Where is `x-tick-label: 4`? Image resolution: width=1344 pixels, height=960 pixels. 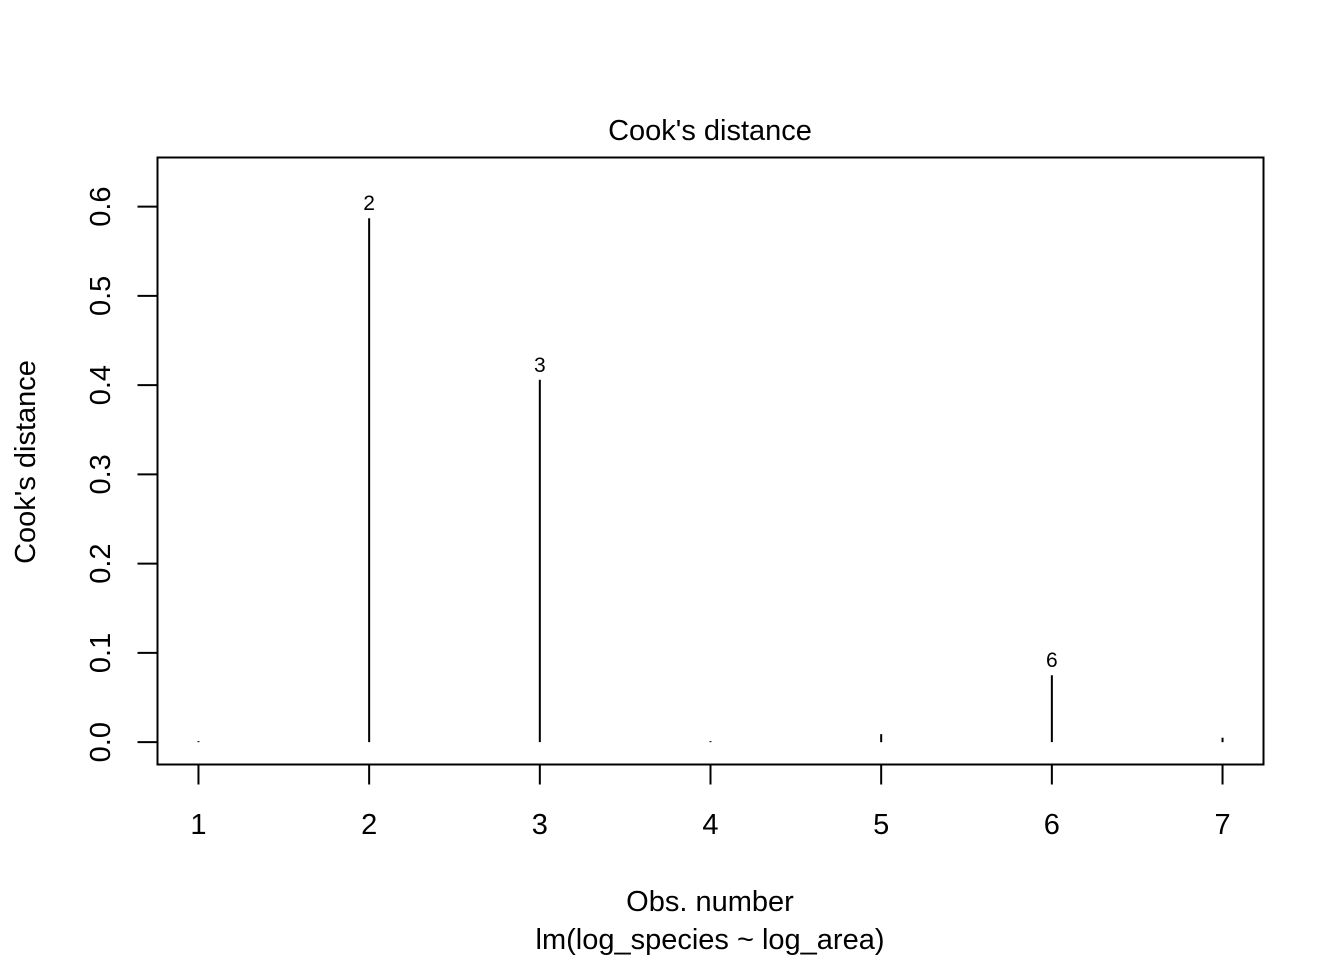 x-tick-label: 4 is located at coordinates (710, 825).